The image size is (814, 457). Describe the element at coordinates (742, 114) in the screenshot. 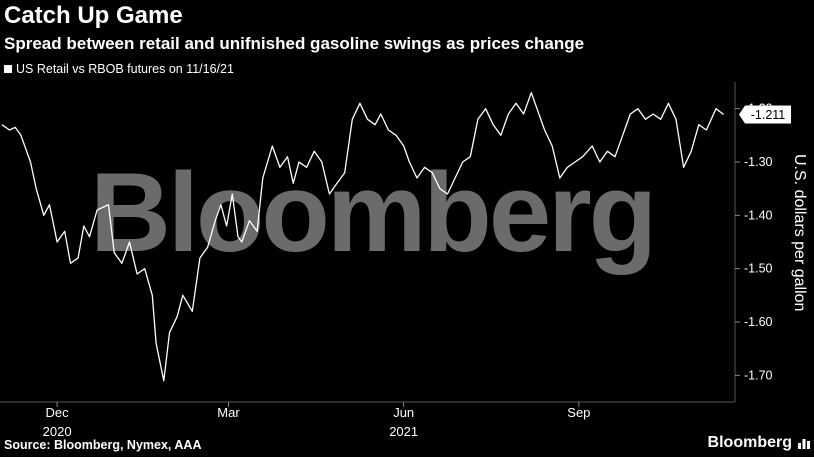

I see `last-value-pointer` at that location.